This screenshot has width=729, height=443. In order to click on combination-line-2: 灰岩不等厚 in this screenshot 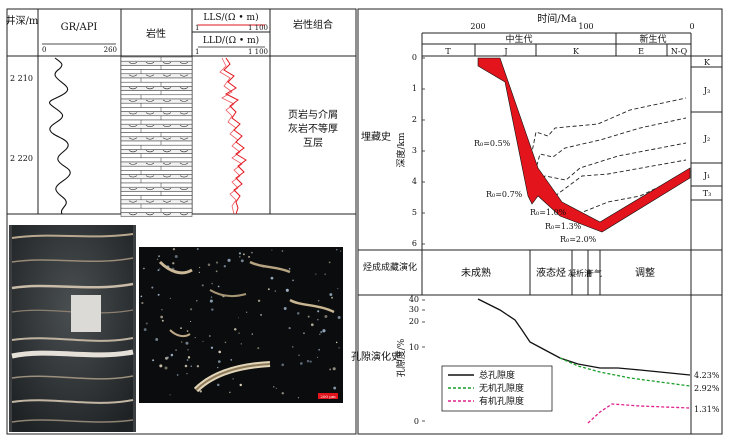, I will do `click(313, 128)`.